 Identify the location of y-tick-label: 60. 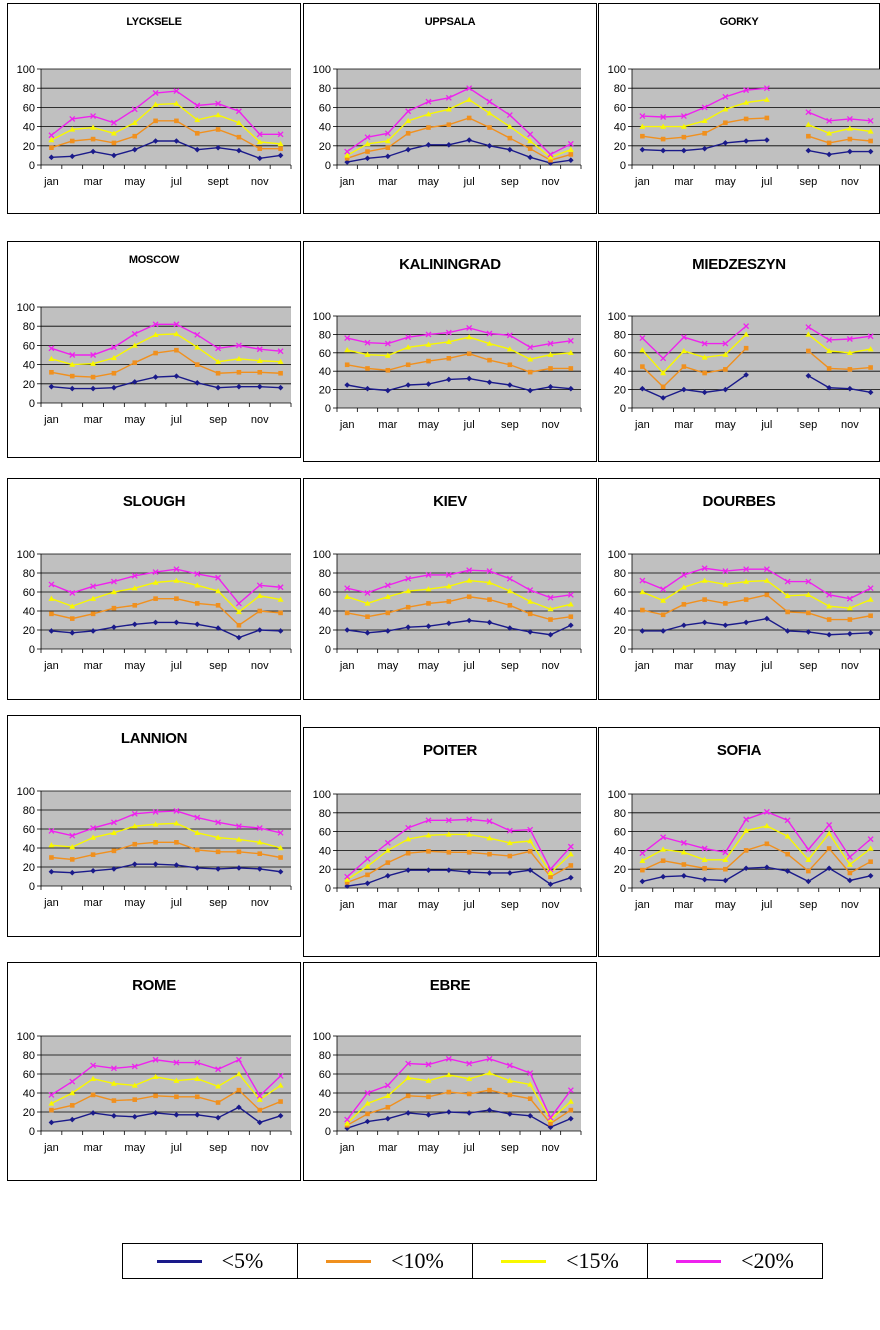
(325, 108).